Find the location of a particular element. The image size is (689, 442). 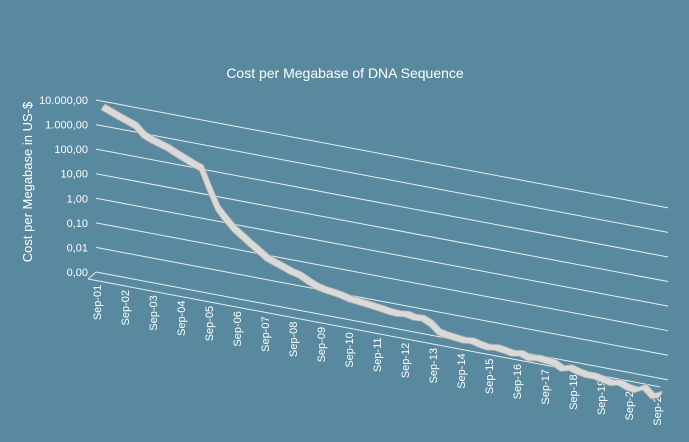

x-tick-label: Sep-01 is located at coordinates (98, 302).